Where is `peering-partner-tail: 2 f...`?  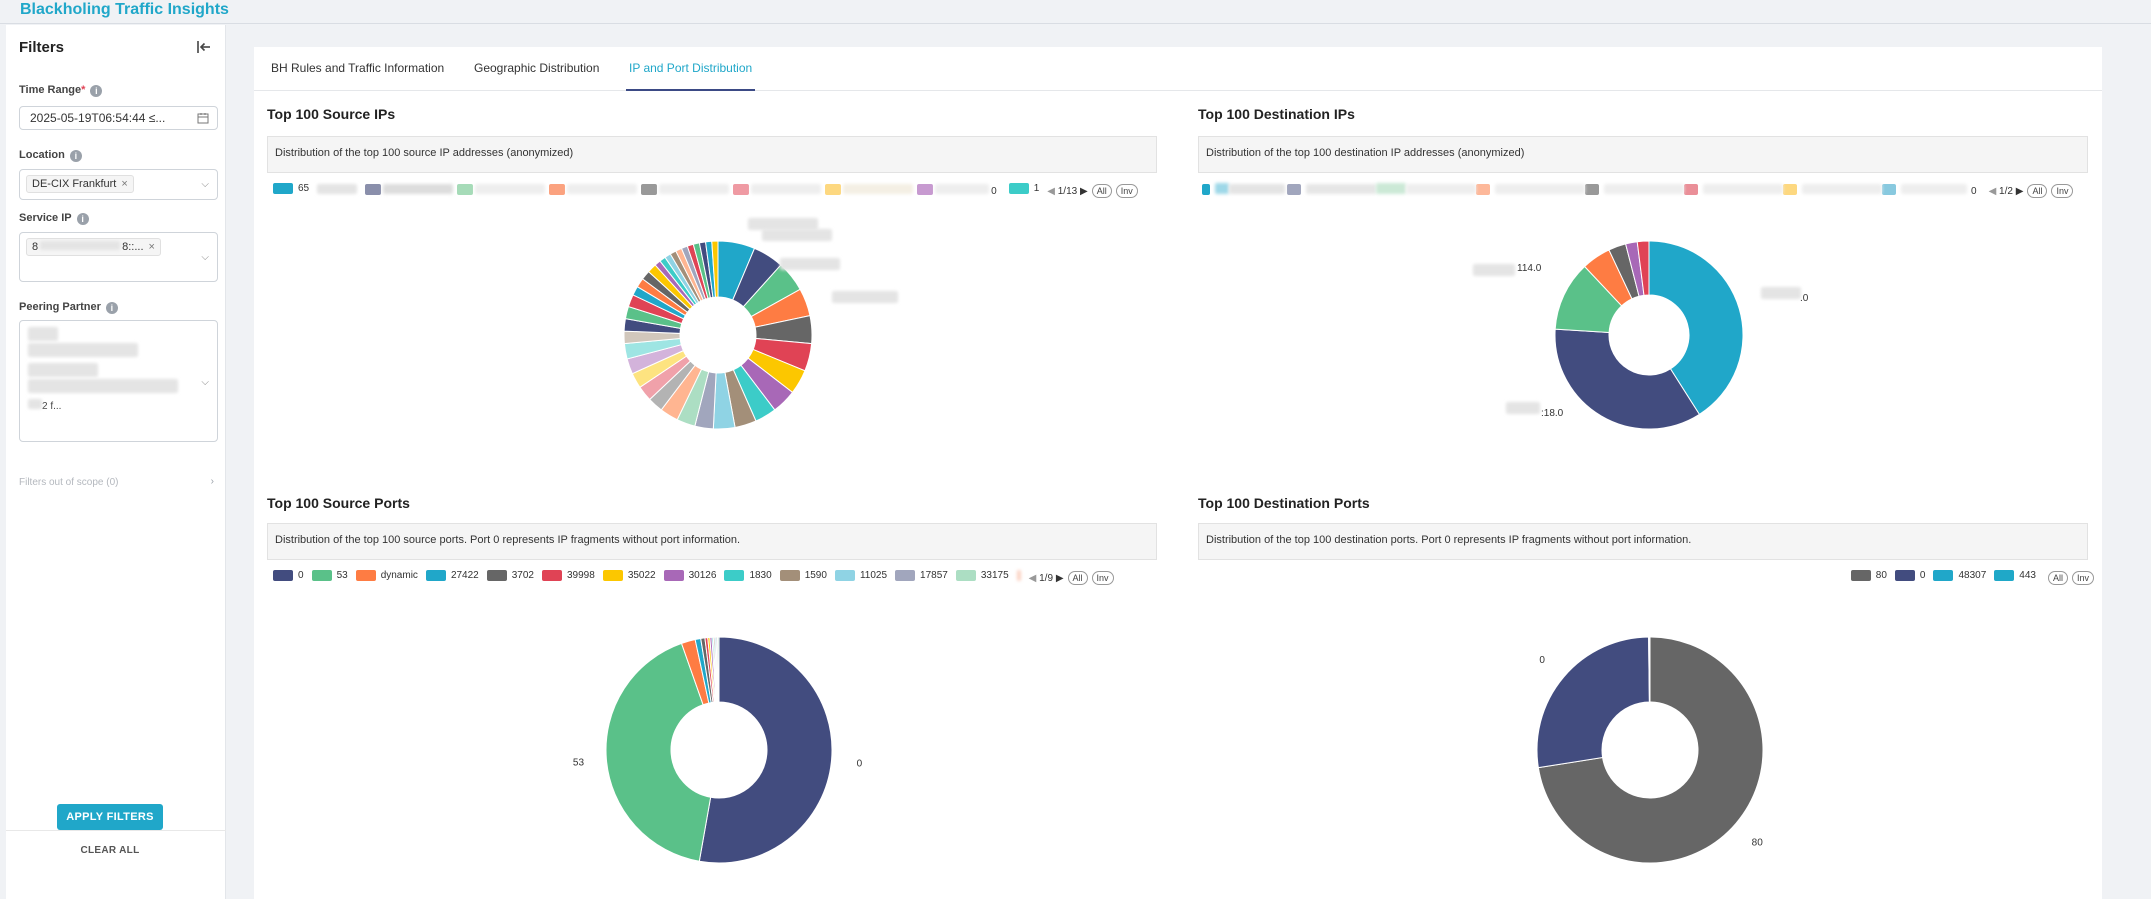
peering-partner-tail: 2 f... is located at coordinates (118, 405).